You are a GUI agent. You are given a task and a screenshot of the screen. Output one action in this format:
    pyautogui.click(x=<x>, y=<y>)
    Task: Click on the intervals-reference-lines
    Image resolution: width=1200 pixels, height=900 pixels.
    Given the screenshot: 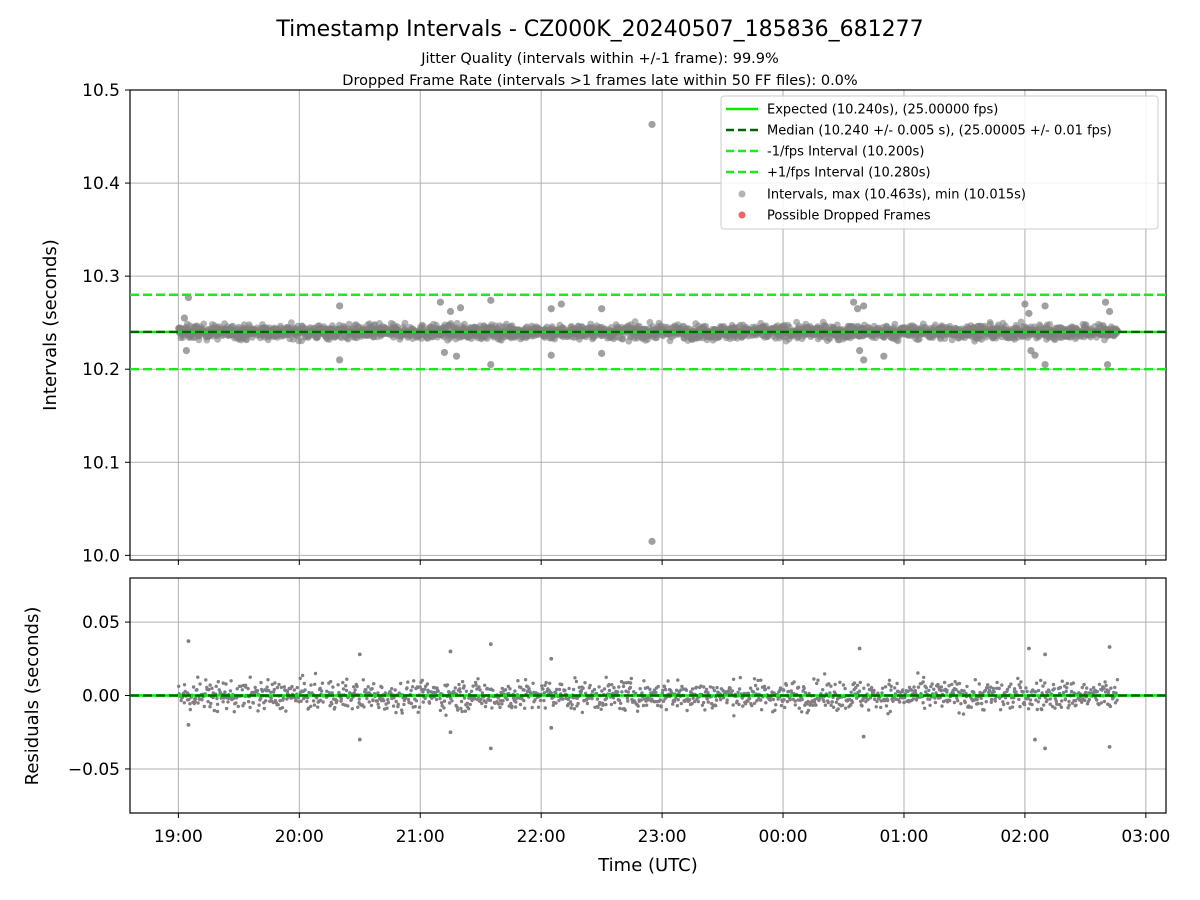 What is the action you would take?
    pyautogui.click(x=648, y=332)
    